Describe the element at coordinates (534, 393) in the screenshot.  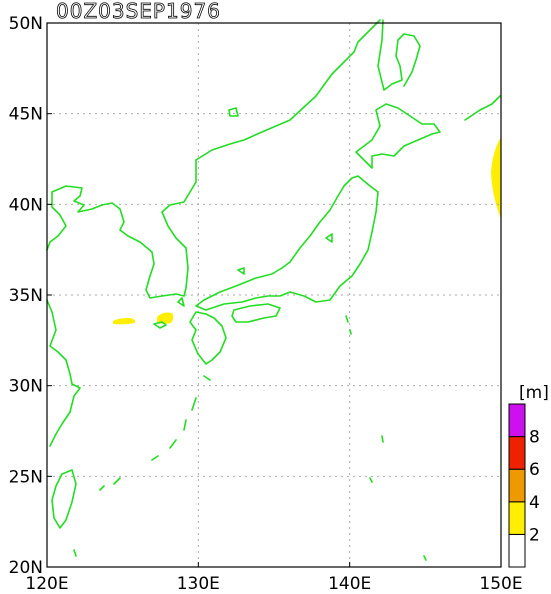
I see `colorbar-unit: [m]` at that location.